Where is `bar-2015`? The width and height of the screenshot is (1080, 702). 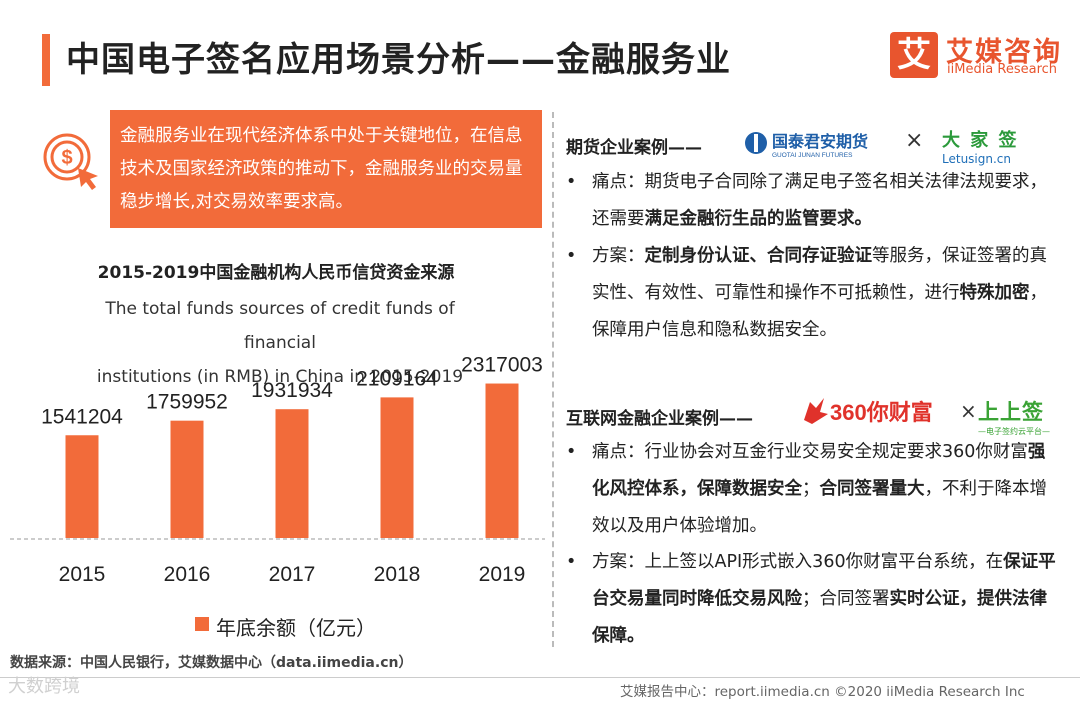 bar-2015 is located at coordinates (82, 486).